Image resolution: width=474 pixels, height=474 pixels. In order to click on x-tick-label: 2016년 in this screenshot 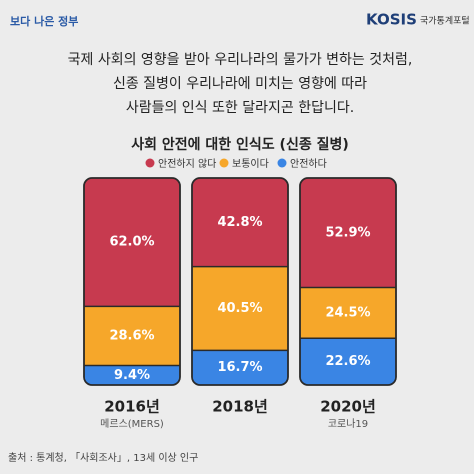, I will do `click(132, 407)`.